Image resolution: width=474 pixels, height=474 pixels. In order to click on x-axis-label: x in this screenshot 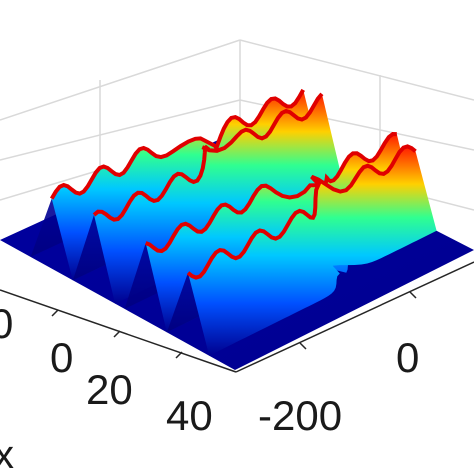, I will do `click(7, 453)`.